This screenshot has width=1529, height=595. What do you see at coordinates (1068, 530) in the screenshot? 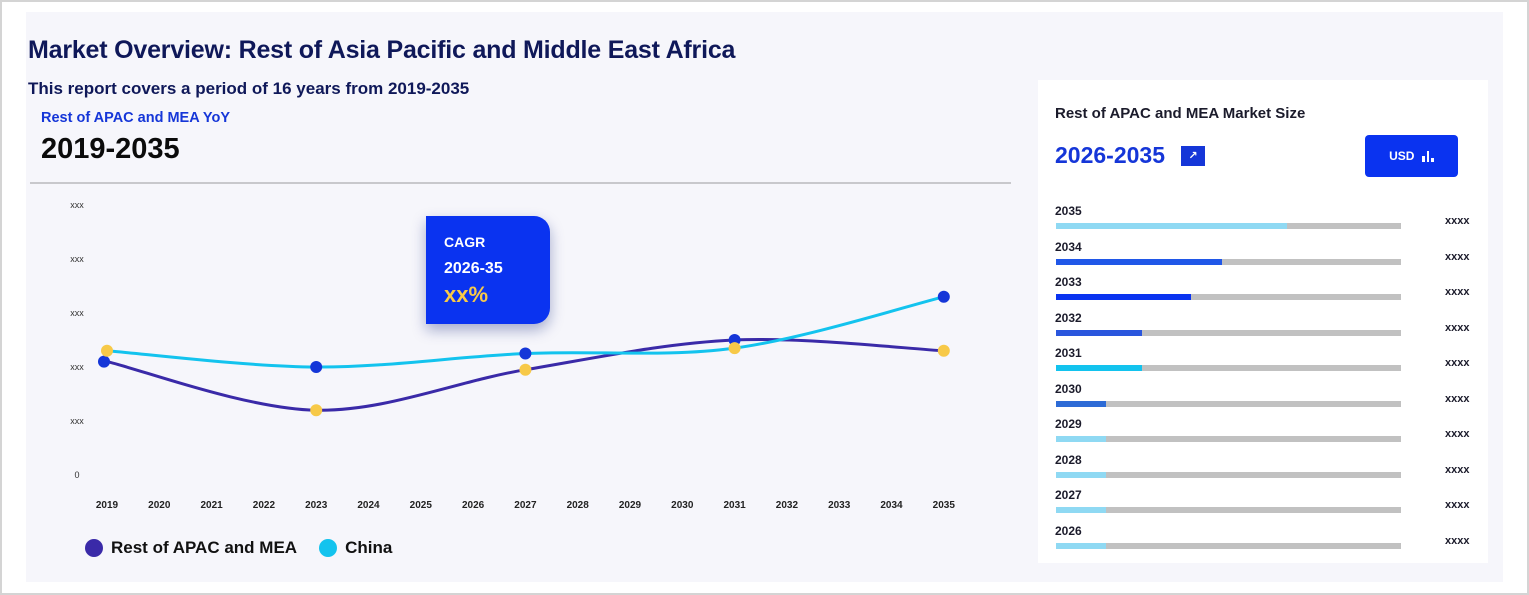
I see `row-year: 2026` at bounding box center [1068, 530].